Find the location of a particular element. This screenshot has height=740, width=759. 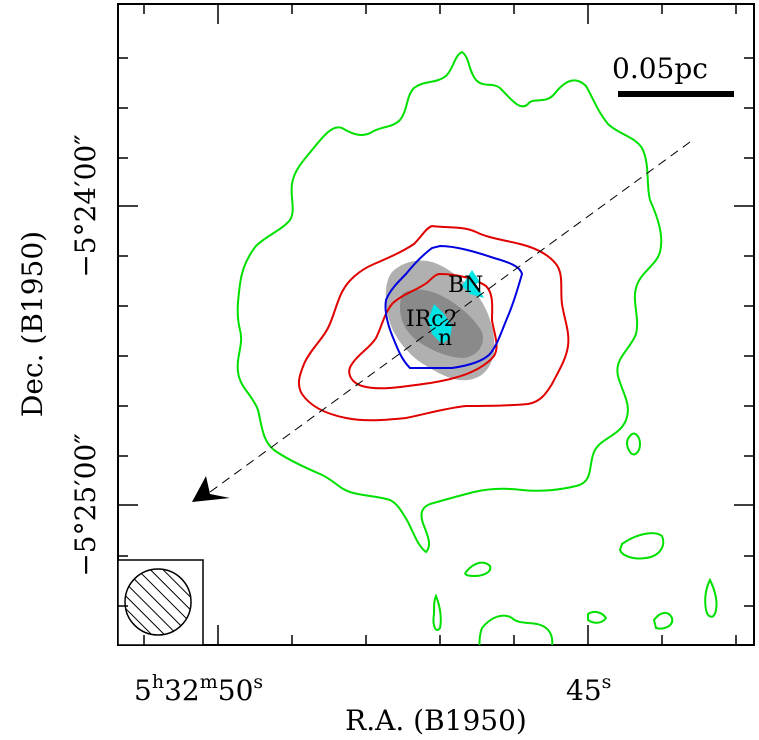

outflow-arrowhead is located at coordinates (211, 489).